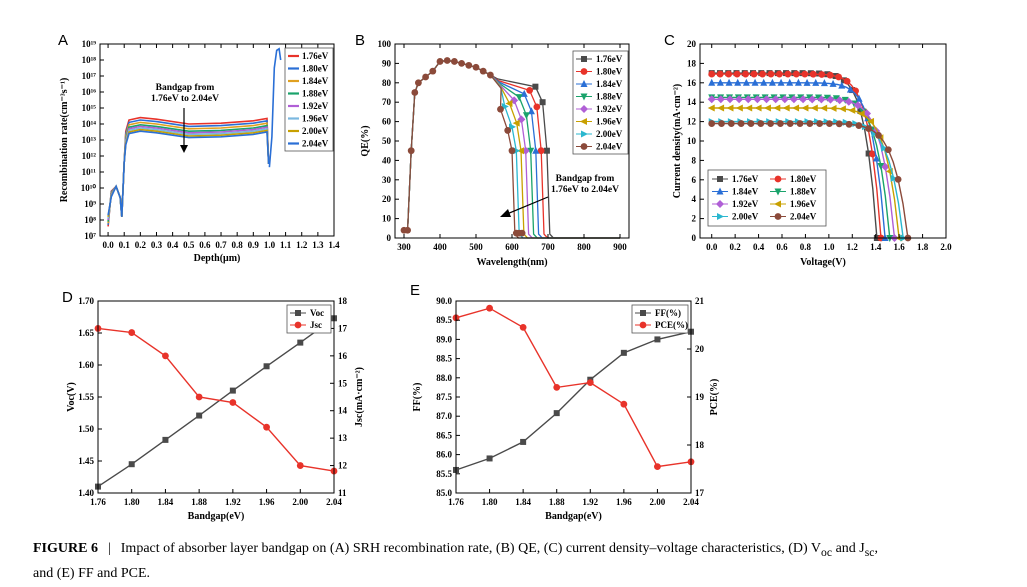 This screenshot has height=587, width=1027. Describe the element at coordinates (700, 301) in the screenshot. I see `y-tick-right-label: 21` at that location.